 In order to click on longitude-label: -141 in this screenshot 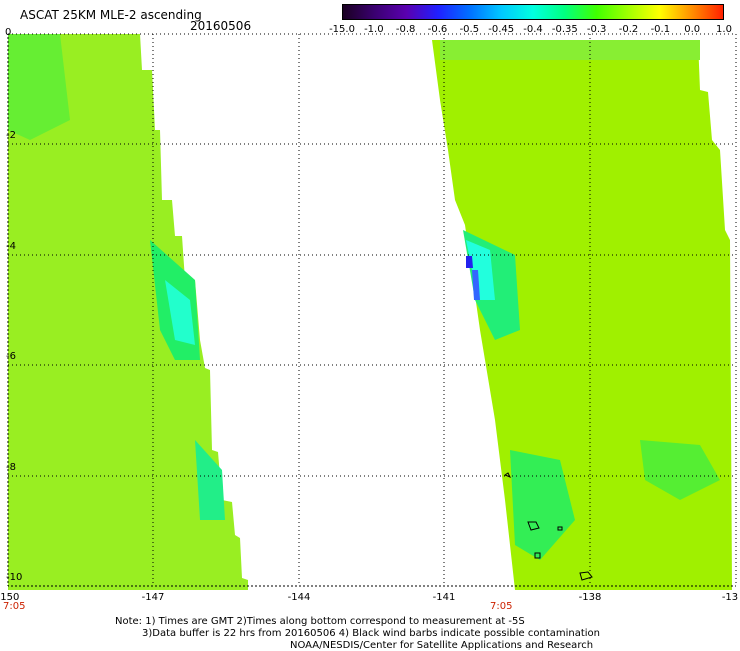, I will do `click(444, 597)`.